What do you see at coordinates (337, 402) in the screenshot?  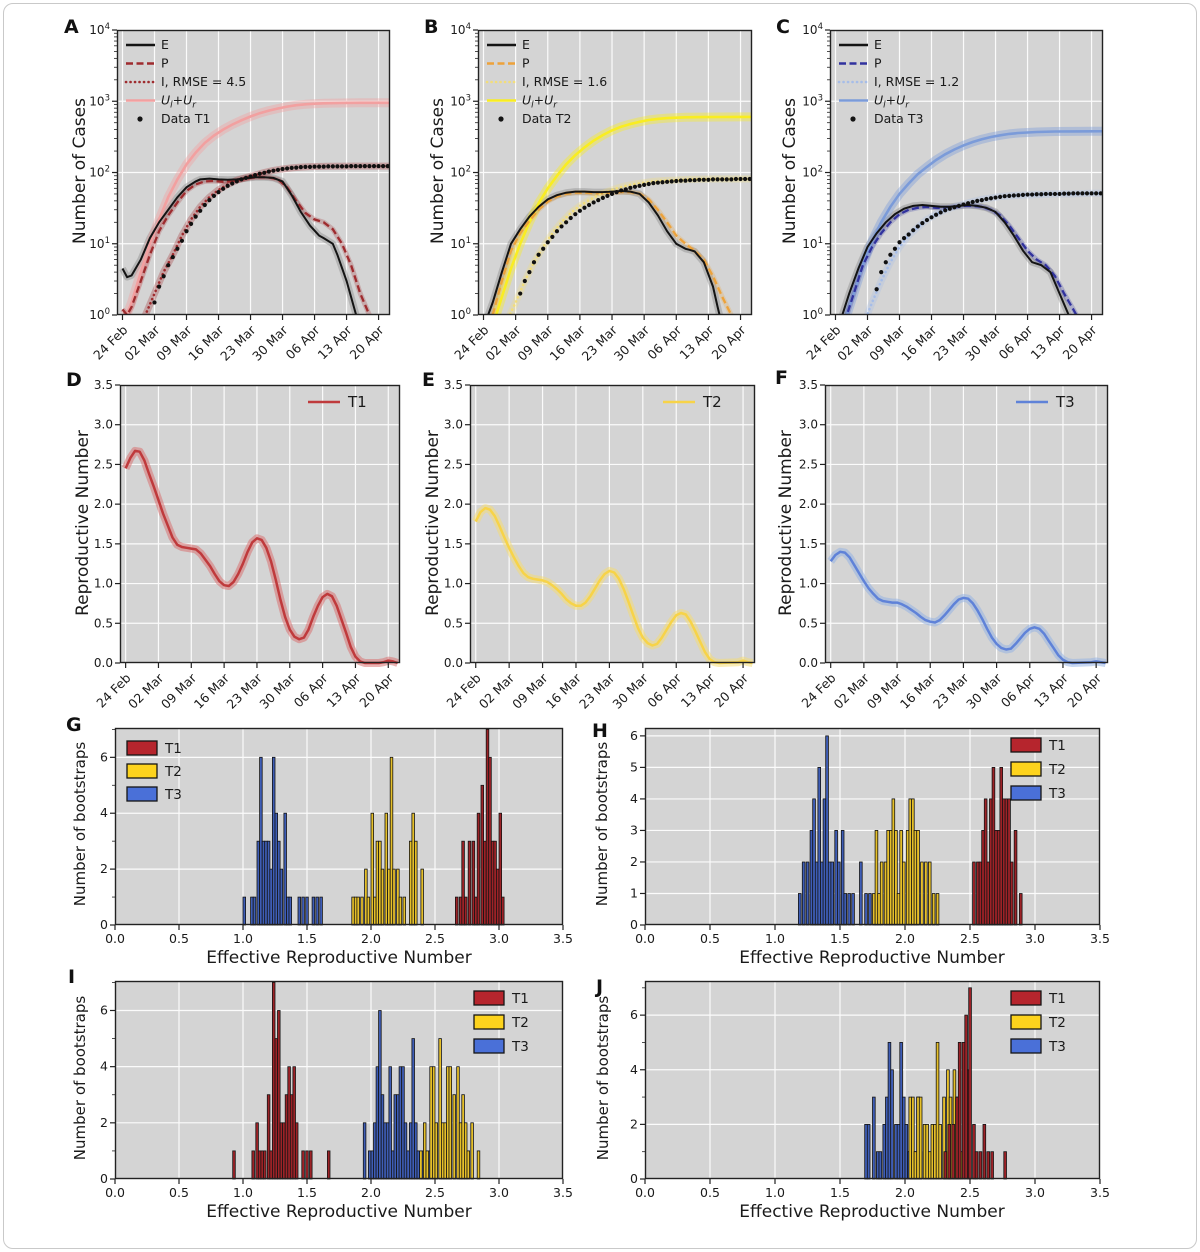 I see `legend: T1` at bounding box center [337, 402].